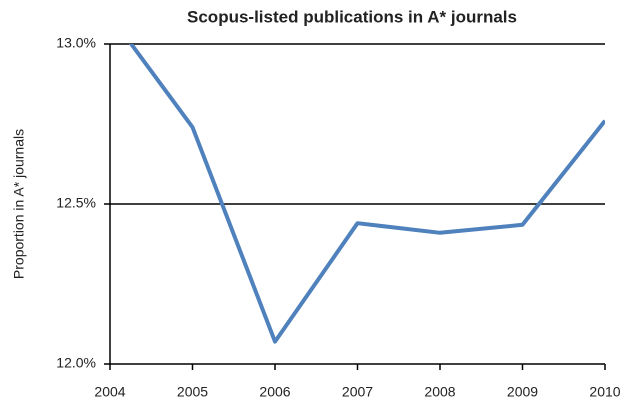 The image size is (625, 403). What do you see at coordinates (604, 392) in the screenshot?
I see `x-tick-label: 2010` at bounding box center [604, 392].